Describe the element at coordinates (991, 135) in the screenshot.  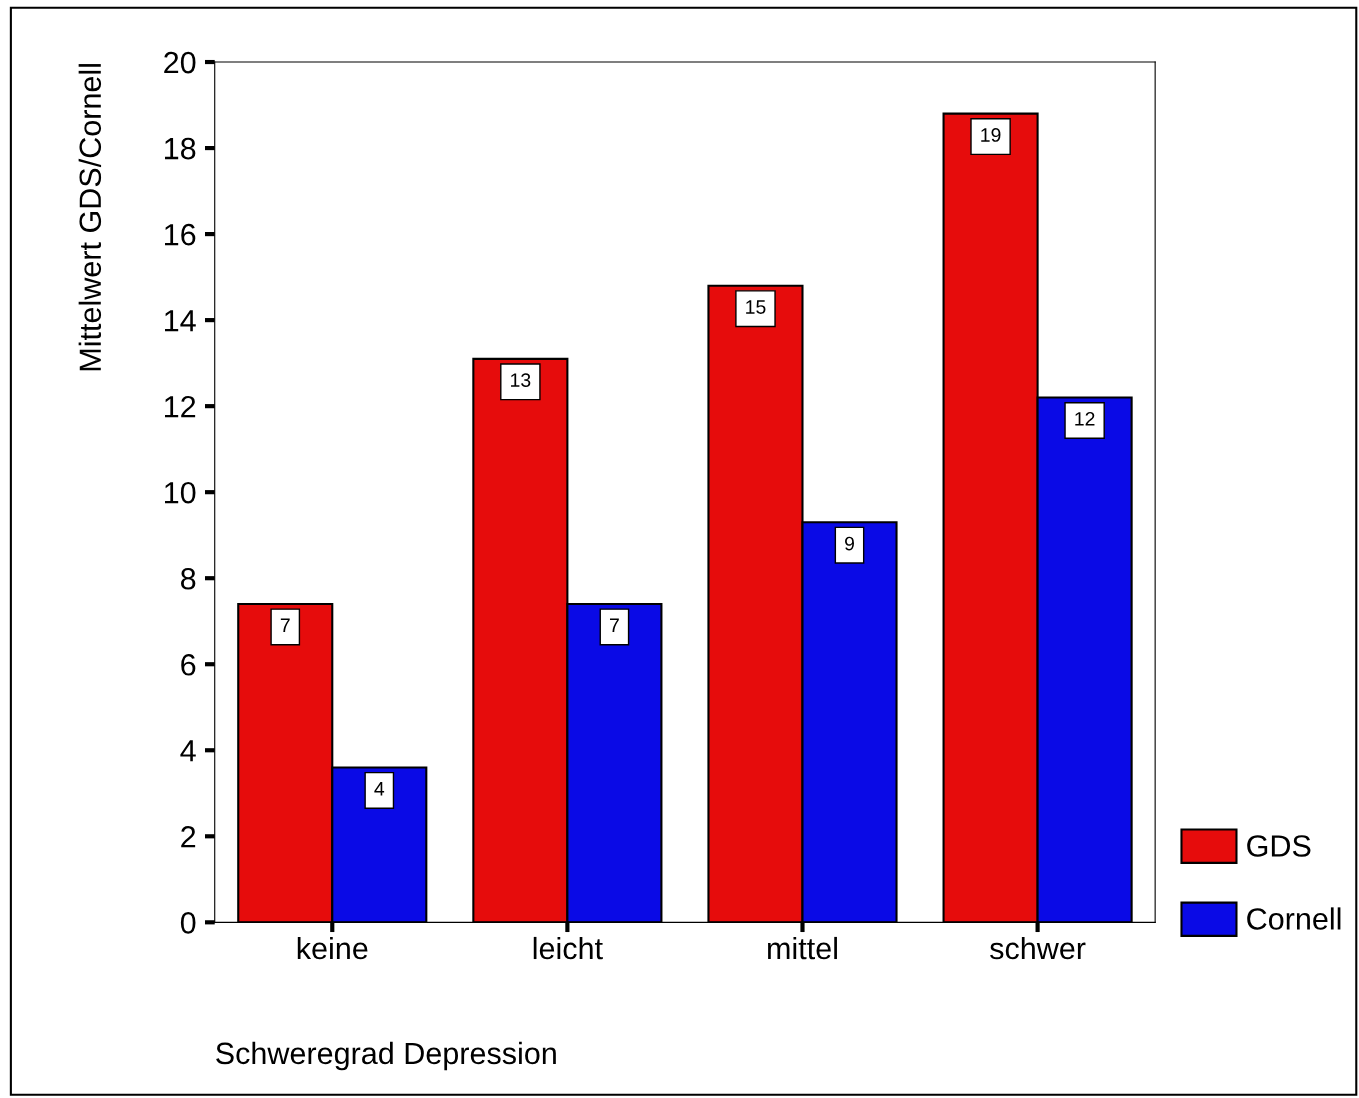
I see `data-label: 19` at that location.